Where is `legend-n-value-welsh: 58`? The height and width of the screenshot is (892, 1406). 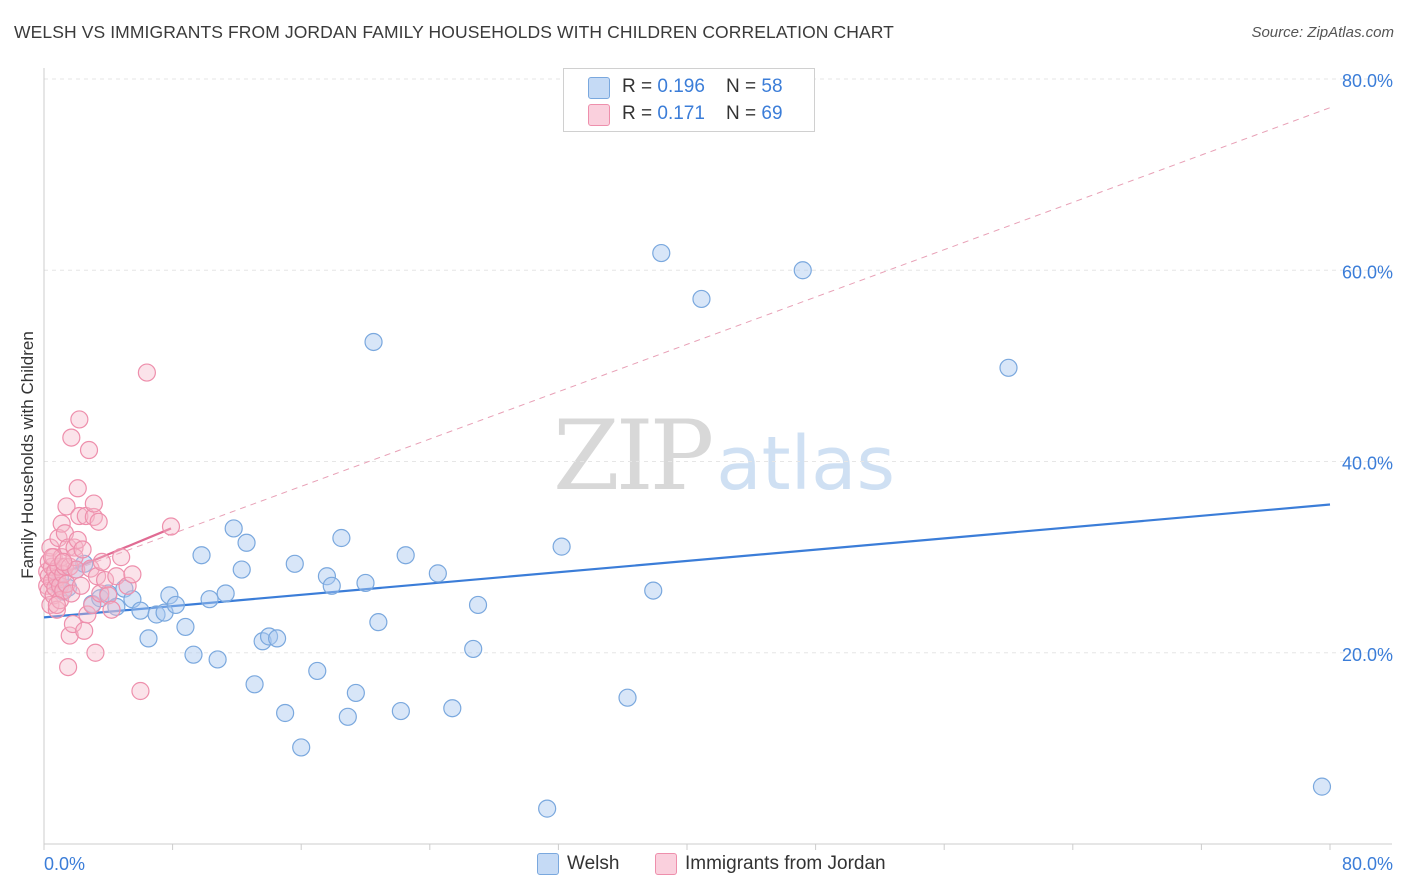
legend-n-value-welsh: 58 is located at coordinates (772, 86).